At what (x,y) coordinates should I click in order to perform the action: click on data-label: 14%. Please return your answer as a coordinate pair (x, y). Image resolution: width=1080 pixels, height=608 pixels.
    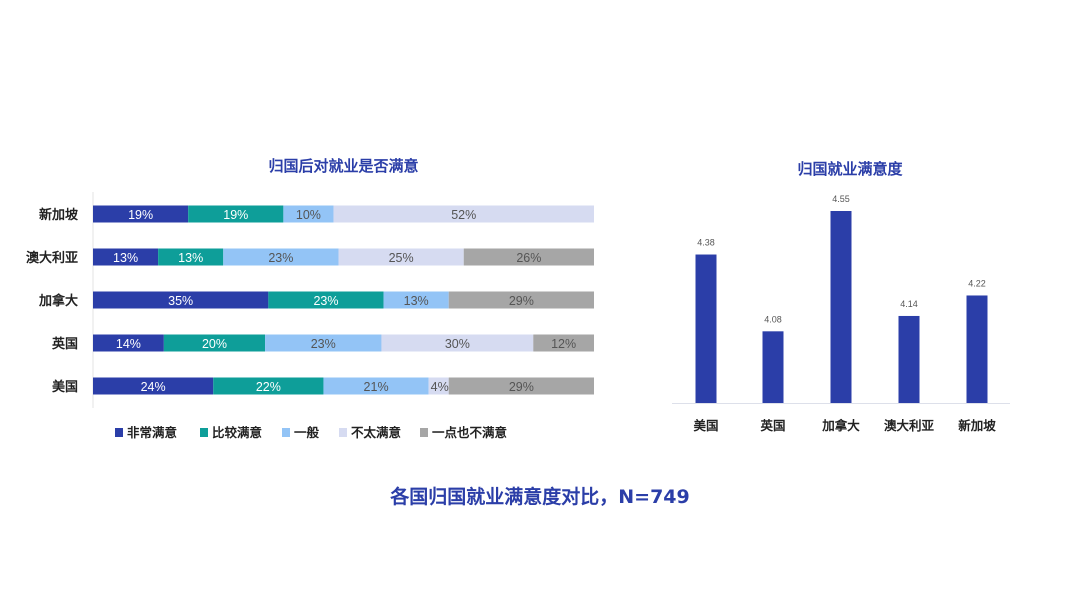
    Looking at the image, I should click on (128, 344).